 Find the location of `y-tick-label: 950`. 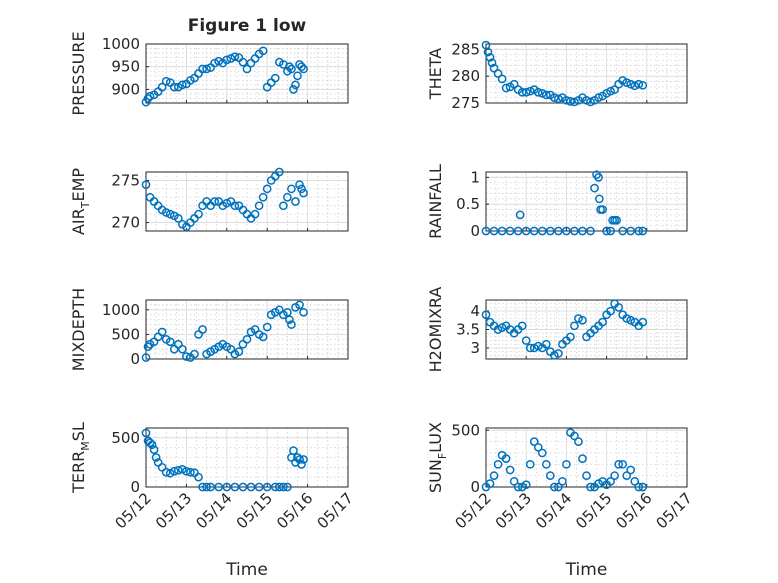

y-tick-label: 950 is located at coordinates (125, 67).